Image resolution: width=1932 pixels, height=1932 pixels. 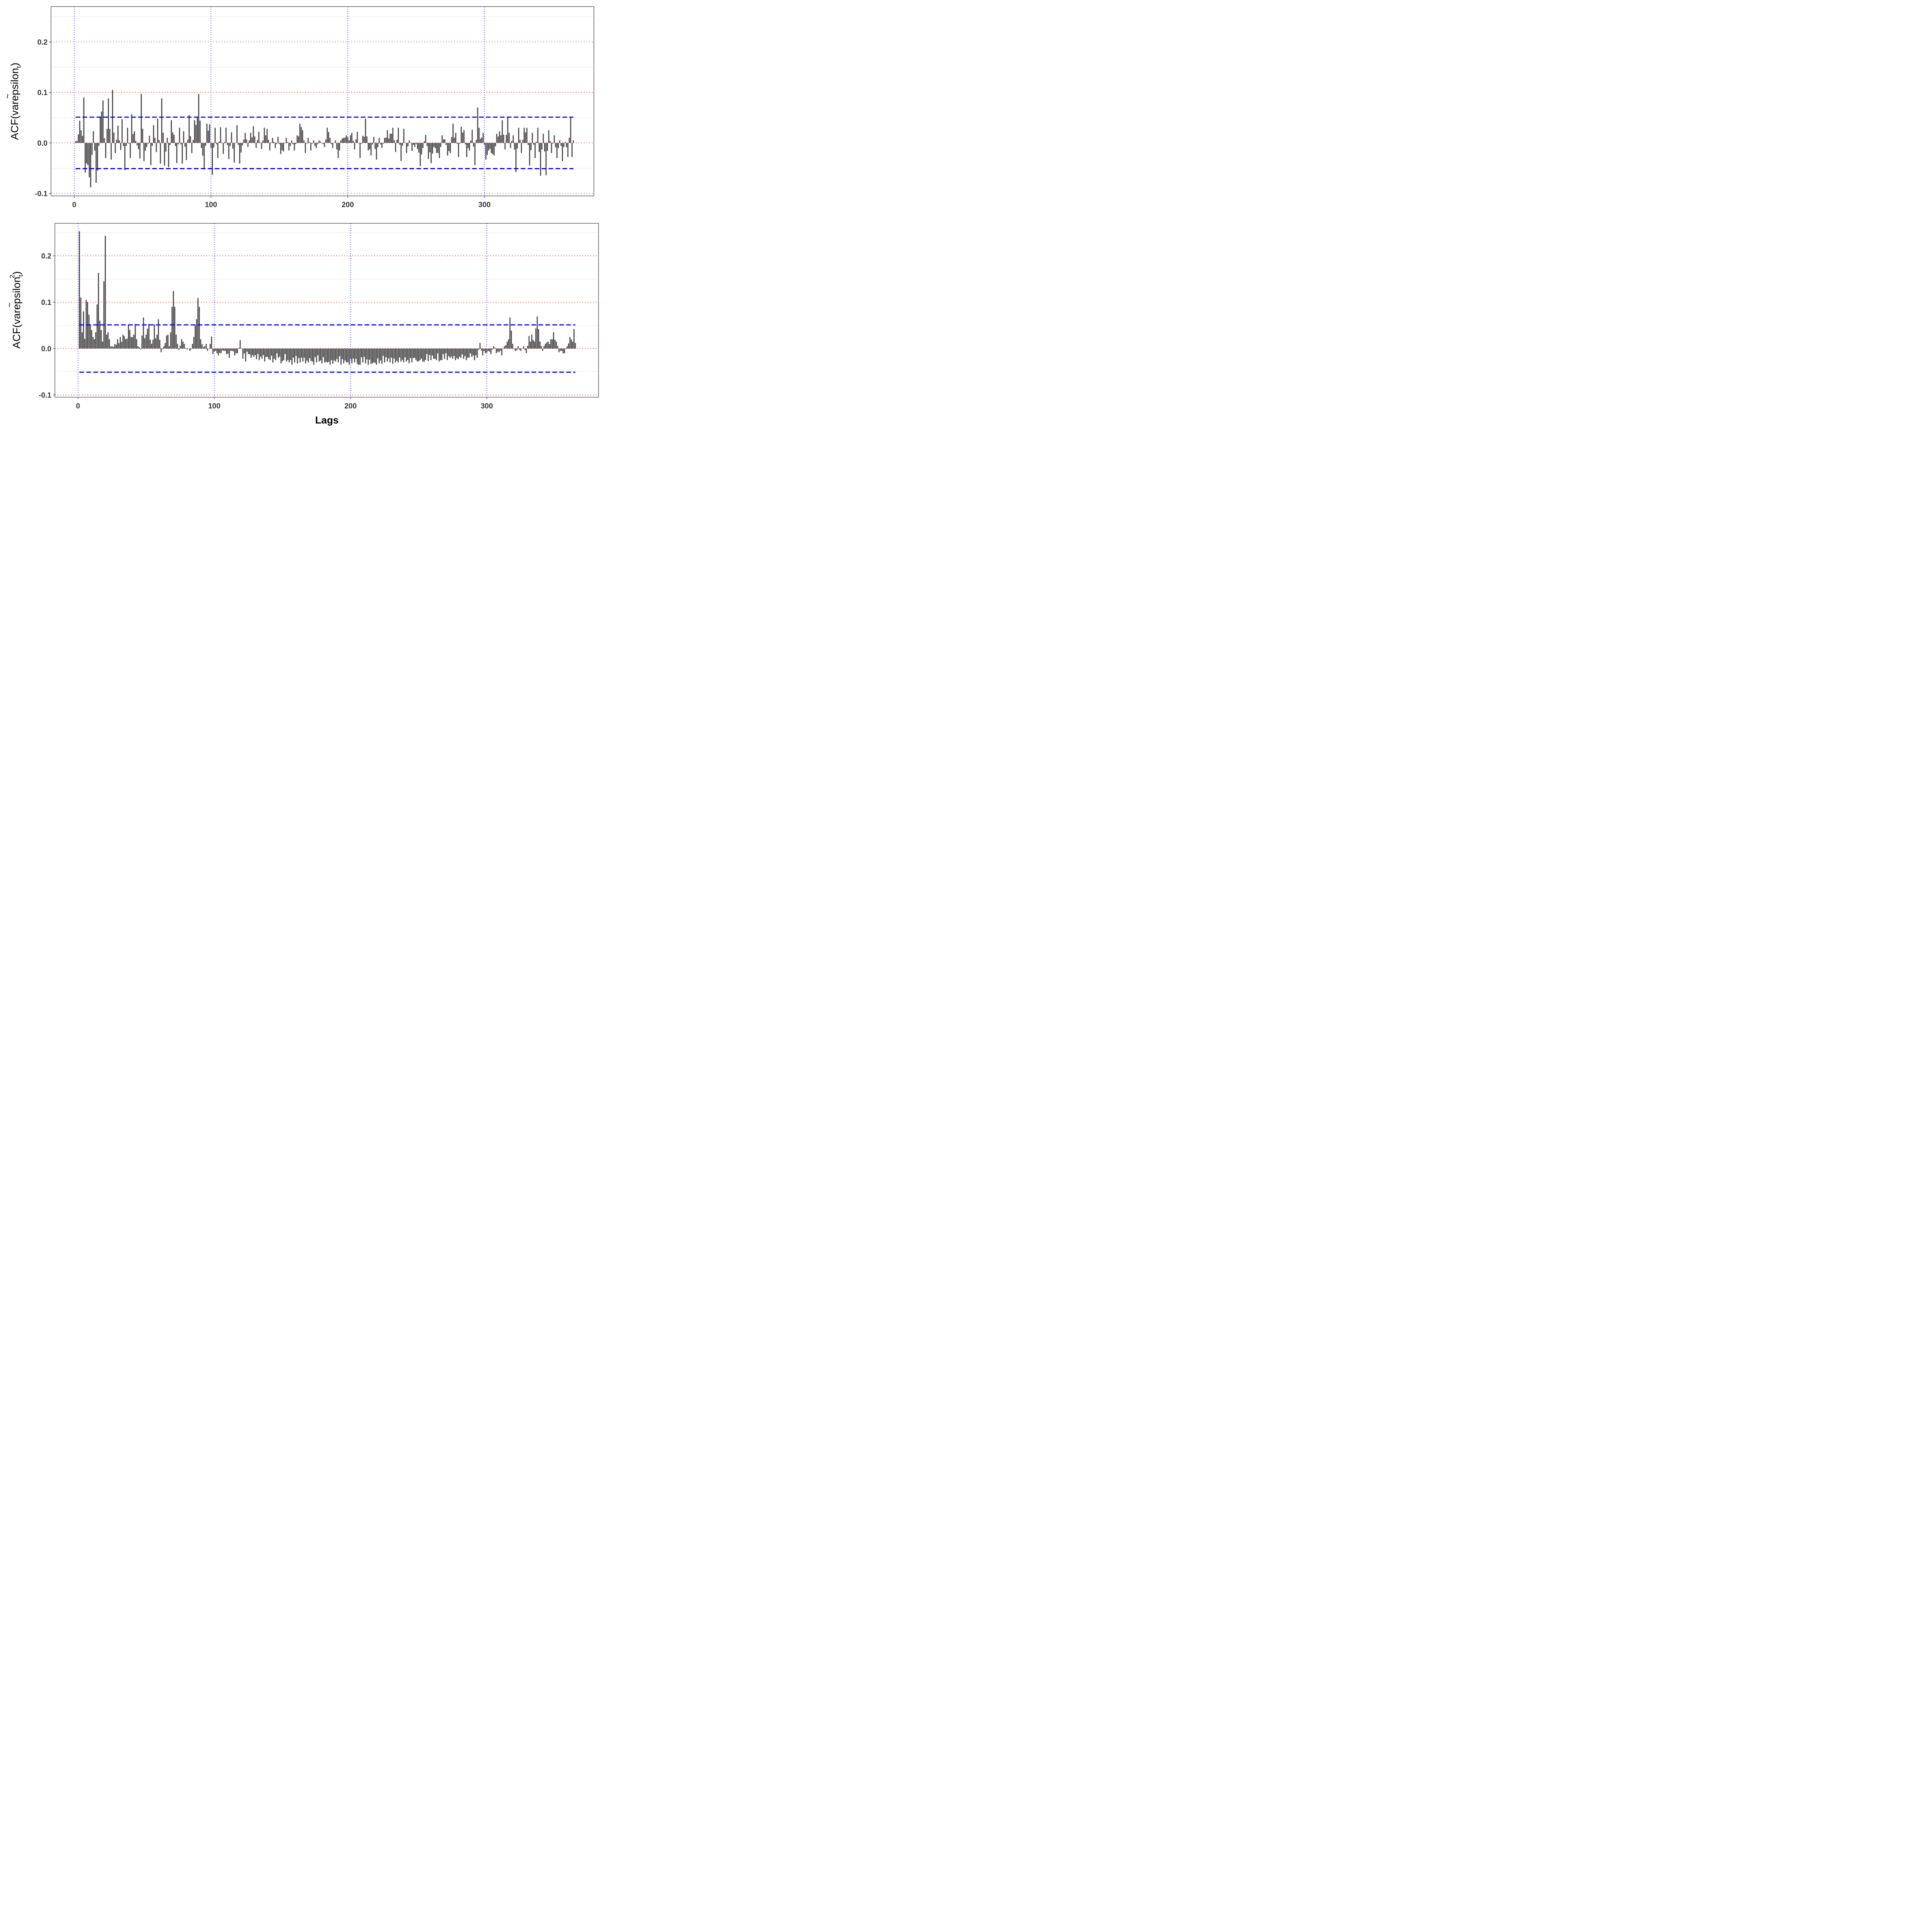 I want to click on y-label-prefix: ACF(vare, so click(x=15, y=118).